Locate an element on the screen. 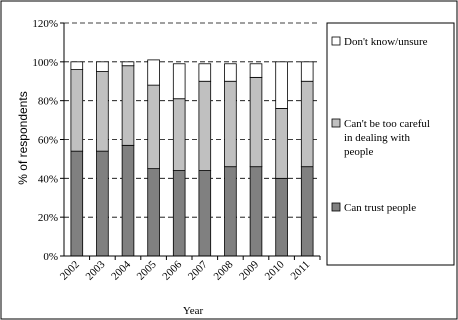  y-tick-label-2: 40% is located at coordinates (48, 179).